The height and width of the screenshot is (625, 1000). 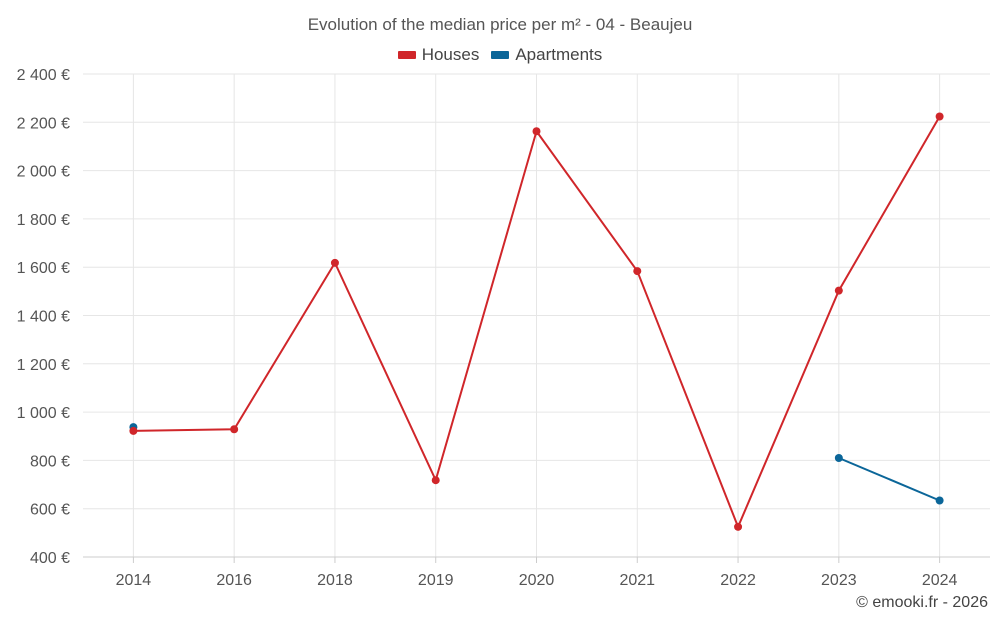 I want to click on x-tick-label: 2014, so click(x=134, y=580).